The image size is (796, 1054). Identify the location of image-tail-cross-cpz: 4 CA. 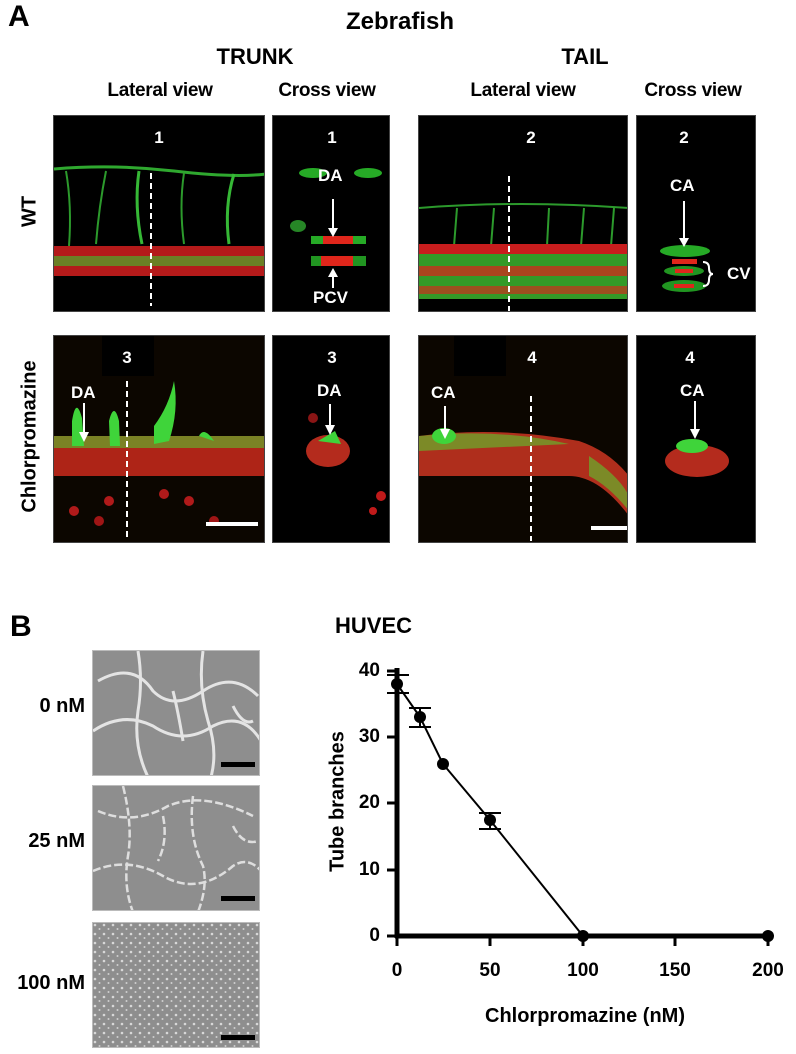
(696, 439).